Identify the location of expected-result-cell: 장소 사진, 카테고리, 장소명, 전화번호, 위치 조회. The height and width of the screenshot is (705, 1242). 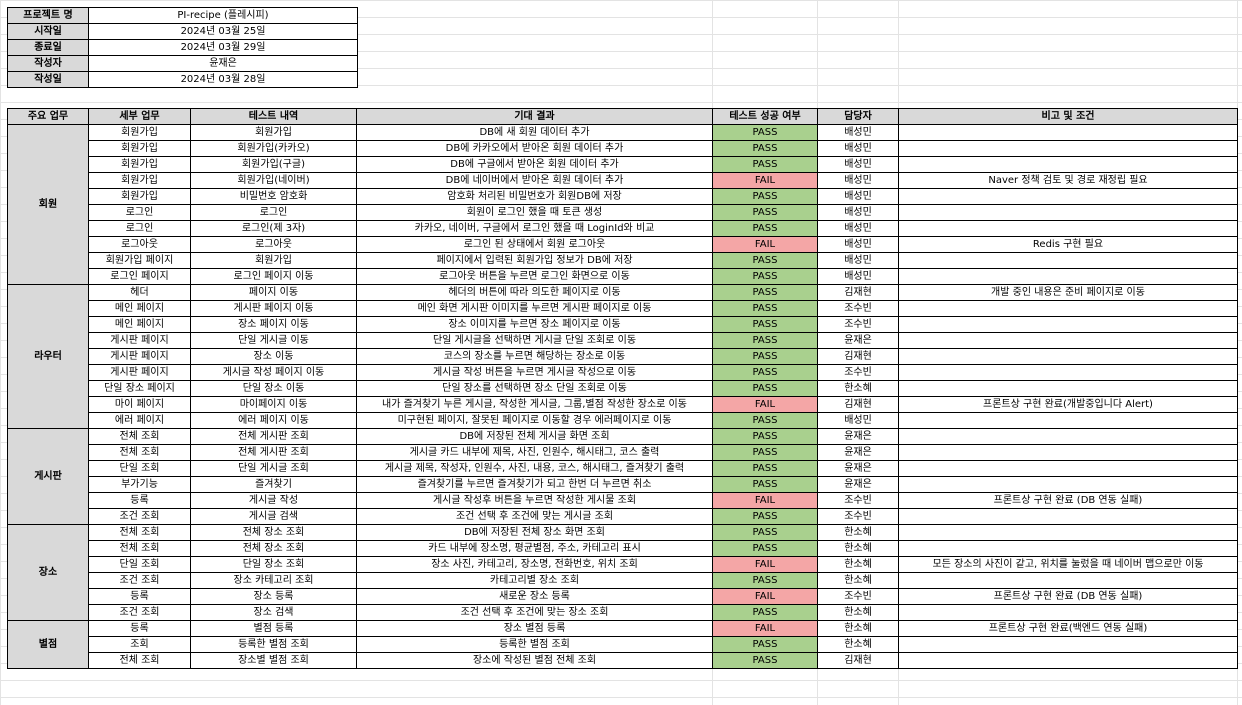
(534, 564).